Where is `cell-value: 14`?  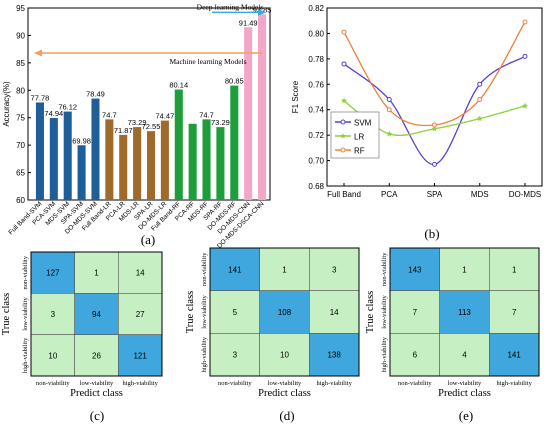 cell-value: 14 is located at coordinates (334, 312).